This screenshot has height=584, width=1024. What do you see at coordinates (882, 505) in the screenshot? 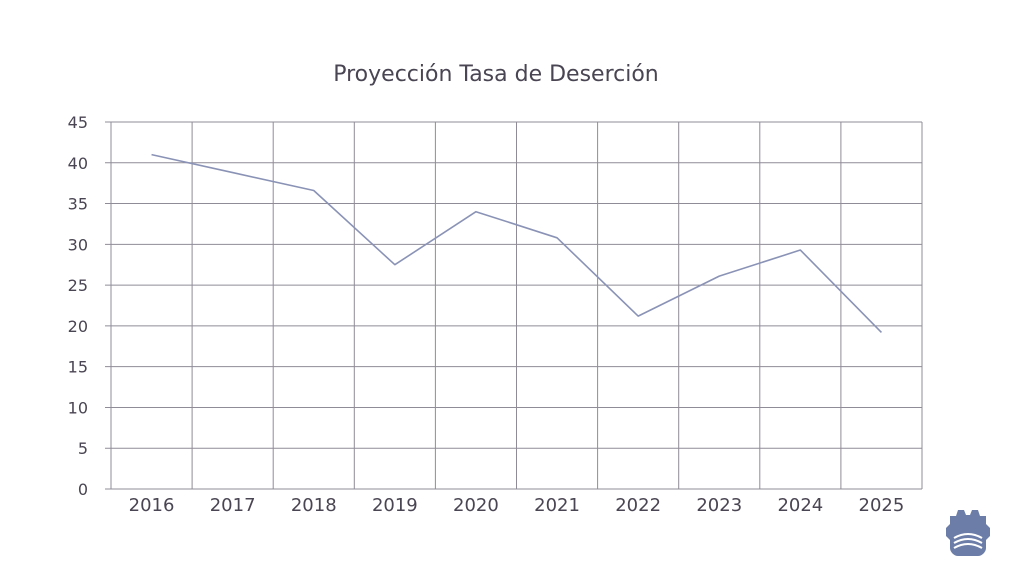
I see `x-tick-label: 2025` at bounding box center [882, 505].